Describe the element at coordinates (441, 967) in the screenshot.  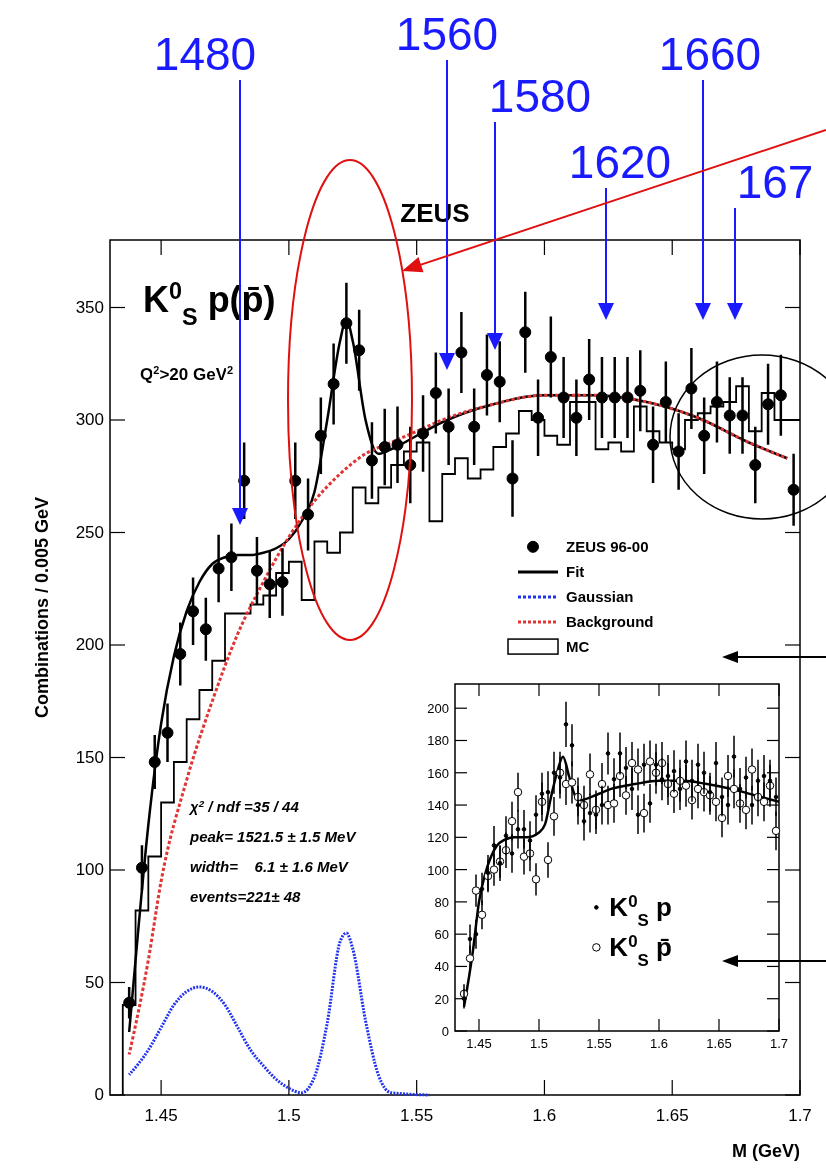
I see `y-tick-label: 40` at that location.